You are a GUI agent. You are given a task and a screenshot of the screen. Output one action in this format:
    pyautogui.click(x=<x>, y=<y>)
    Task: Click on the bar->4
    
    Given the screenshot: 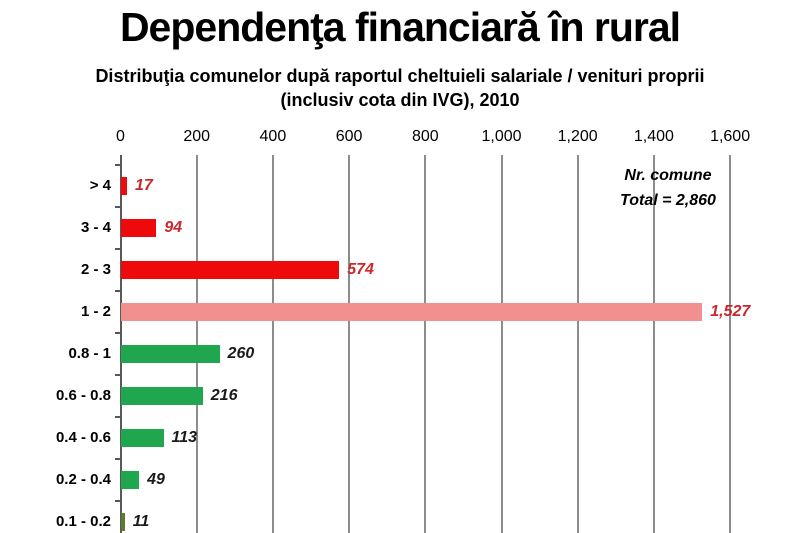 What is the action you would take?
    pyautogui.click(x=123, y=186)
    